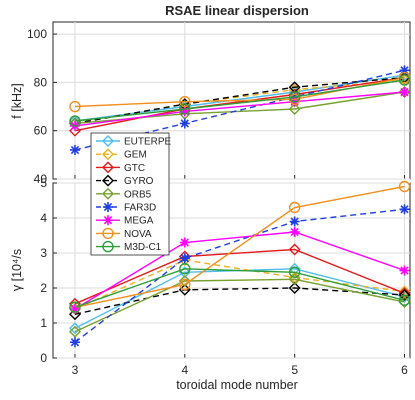  Describe the element at coordinates (294, 370) in the screenshot. I see `x-tick-label: 5` at that location.